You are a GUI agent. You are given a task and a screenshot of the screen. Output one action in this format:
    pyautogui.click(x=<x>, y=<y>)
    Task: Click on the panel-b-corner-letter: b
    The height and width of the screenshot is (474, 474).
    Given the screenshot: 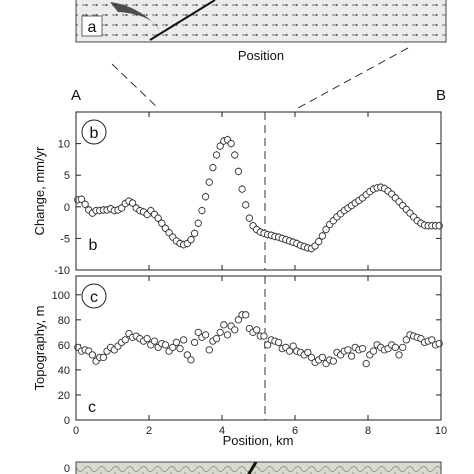 What is the action you would take?
    pyautogui.click(x=93, y=245)
    